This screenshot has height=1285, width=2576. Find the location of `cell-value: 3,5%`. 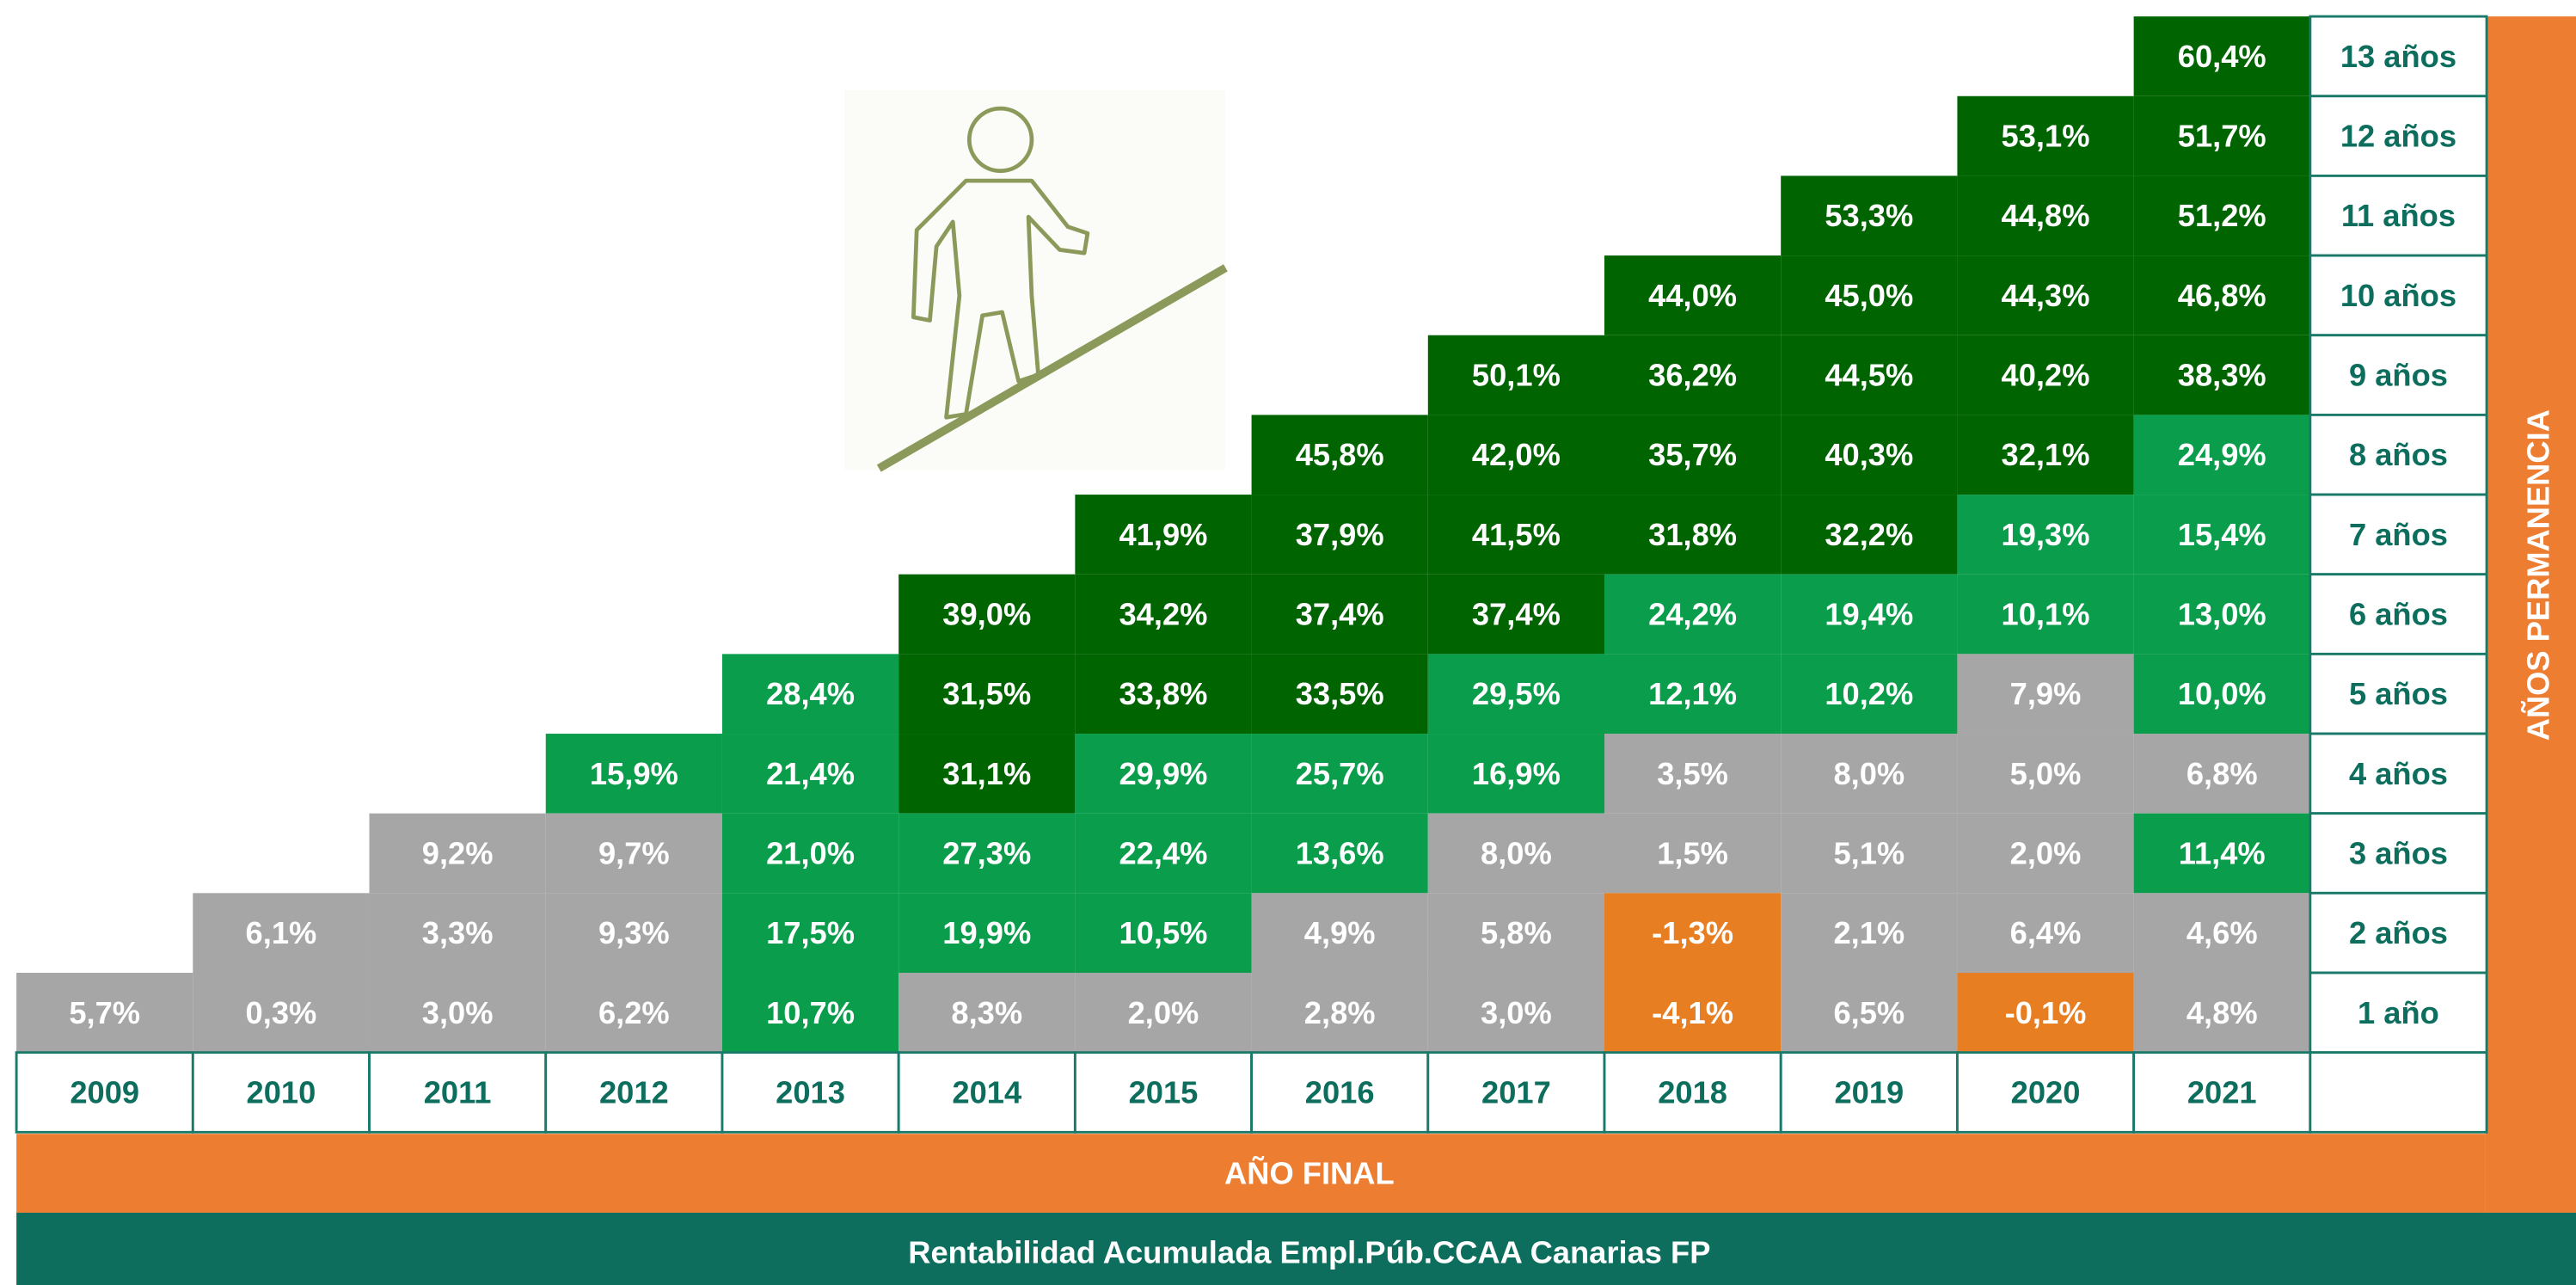

cell-value: 3,5% is located at coordinates (1692, 774).